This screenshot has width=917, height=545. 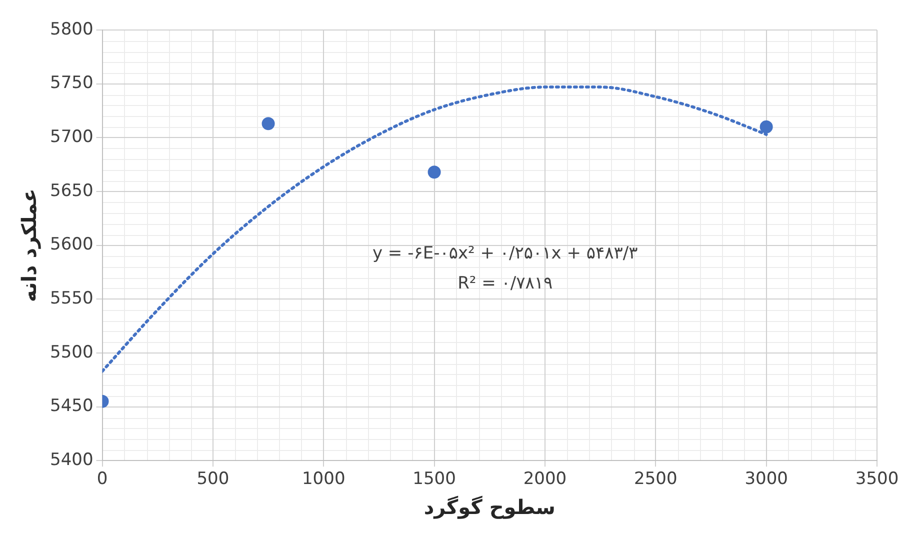 I want to click on x-tick-label: 2500, so click(x=656, y=479).